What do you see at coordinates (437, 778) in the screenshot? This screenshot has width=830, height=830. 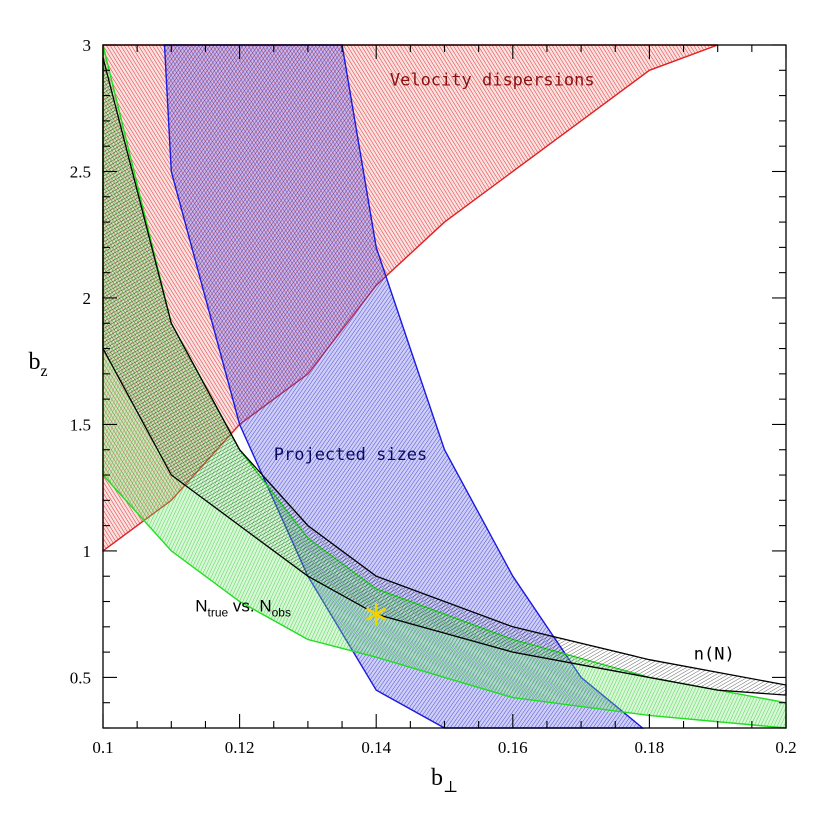 I see `x-axis-title-base: b` at bounding box center [437, 778].